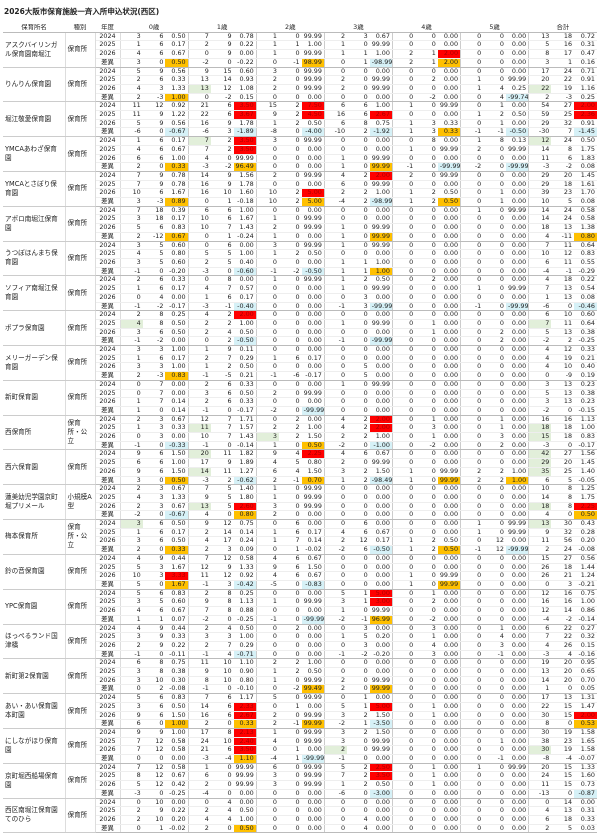 This screenshot has height=833, width=600. I want to click on count-cell: 4, so click(336, 420).